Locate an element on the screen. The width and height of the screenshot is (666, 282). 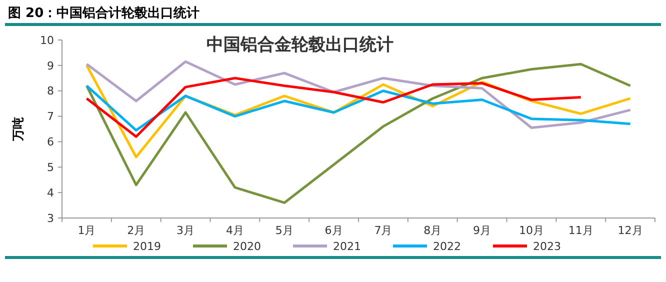
legend-label: 2023 is located at coordinates (547, 246).